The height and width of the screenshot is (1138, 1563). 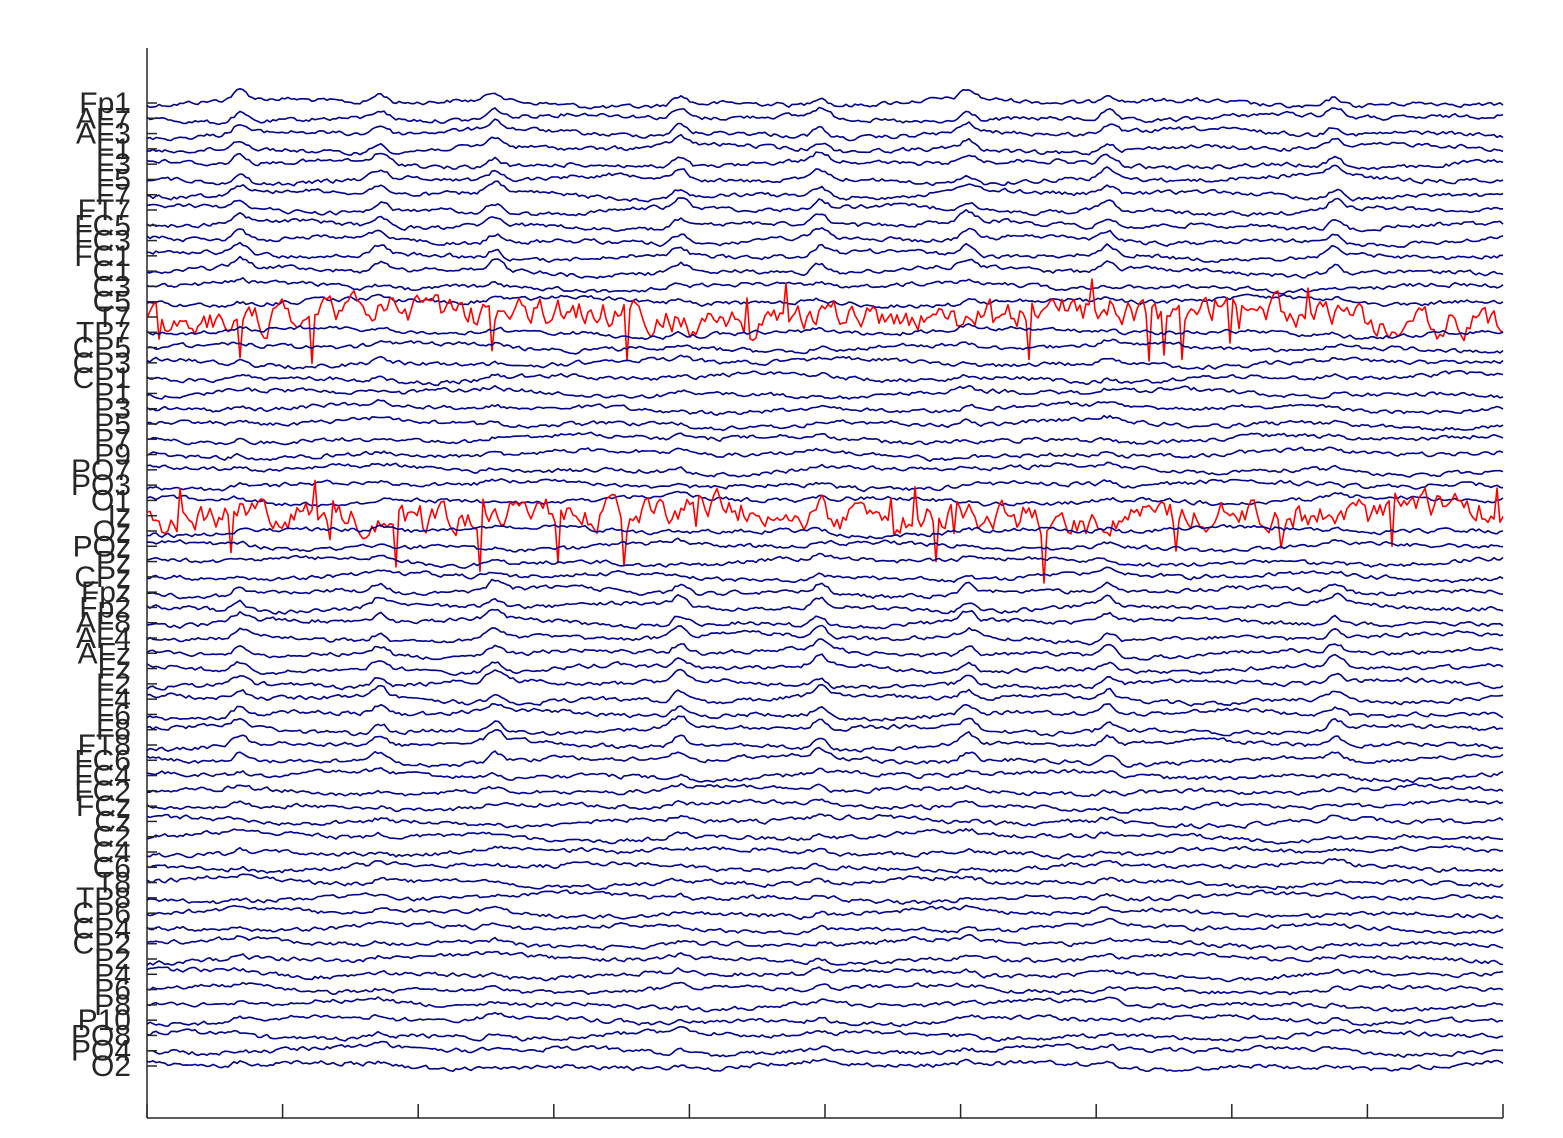 What do you see at coordinates (825, 130) in the screenshot?
I see `trace-af3` at bounding box center [825, 130].